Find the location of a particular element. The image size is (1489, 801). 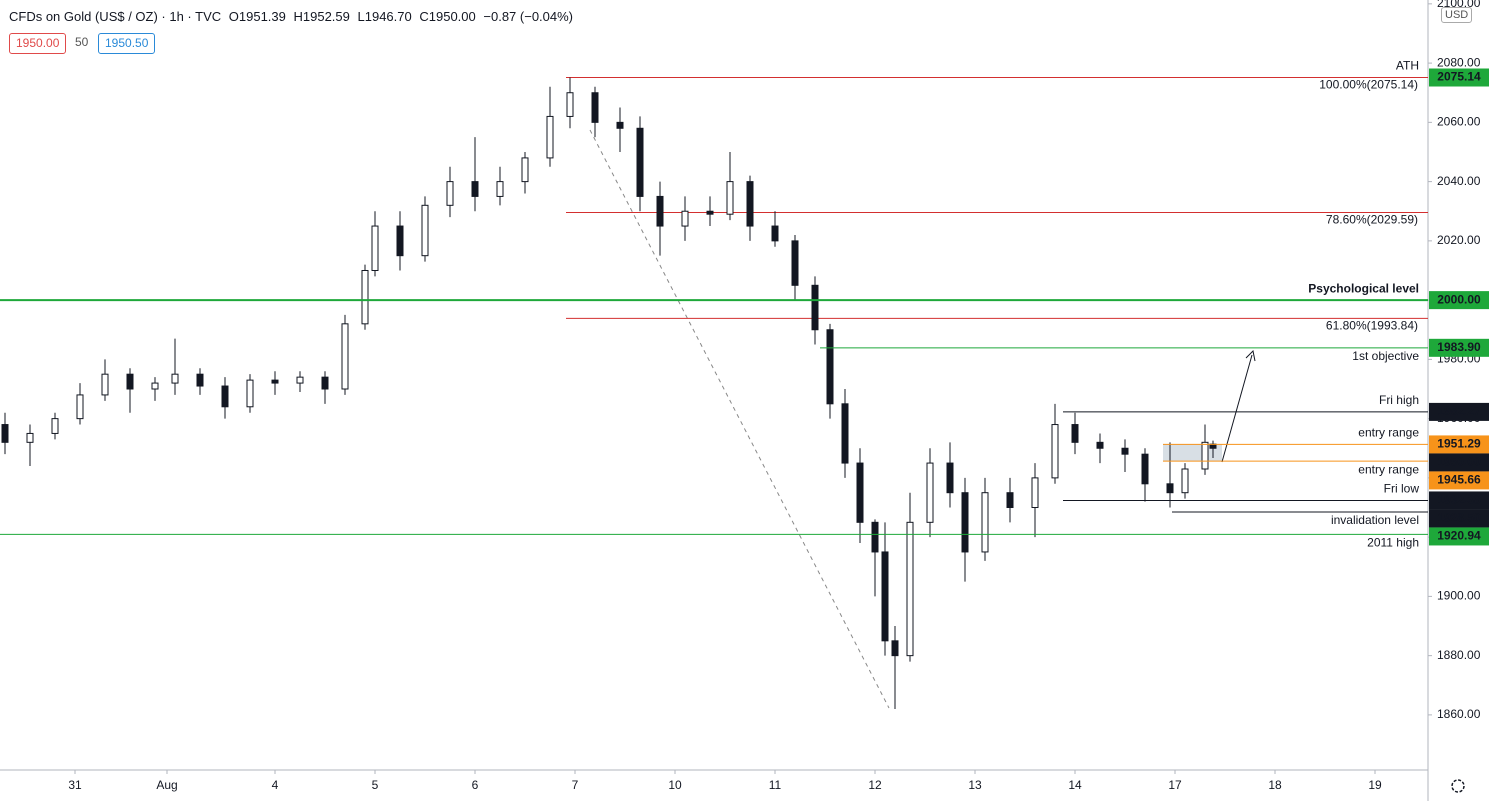

y-tick-label: 2080.00 is located at coordinates (1459, 62).